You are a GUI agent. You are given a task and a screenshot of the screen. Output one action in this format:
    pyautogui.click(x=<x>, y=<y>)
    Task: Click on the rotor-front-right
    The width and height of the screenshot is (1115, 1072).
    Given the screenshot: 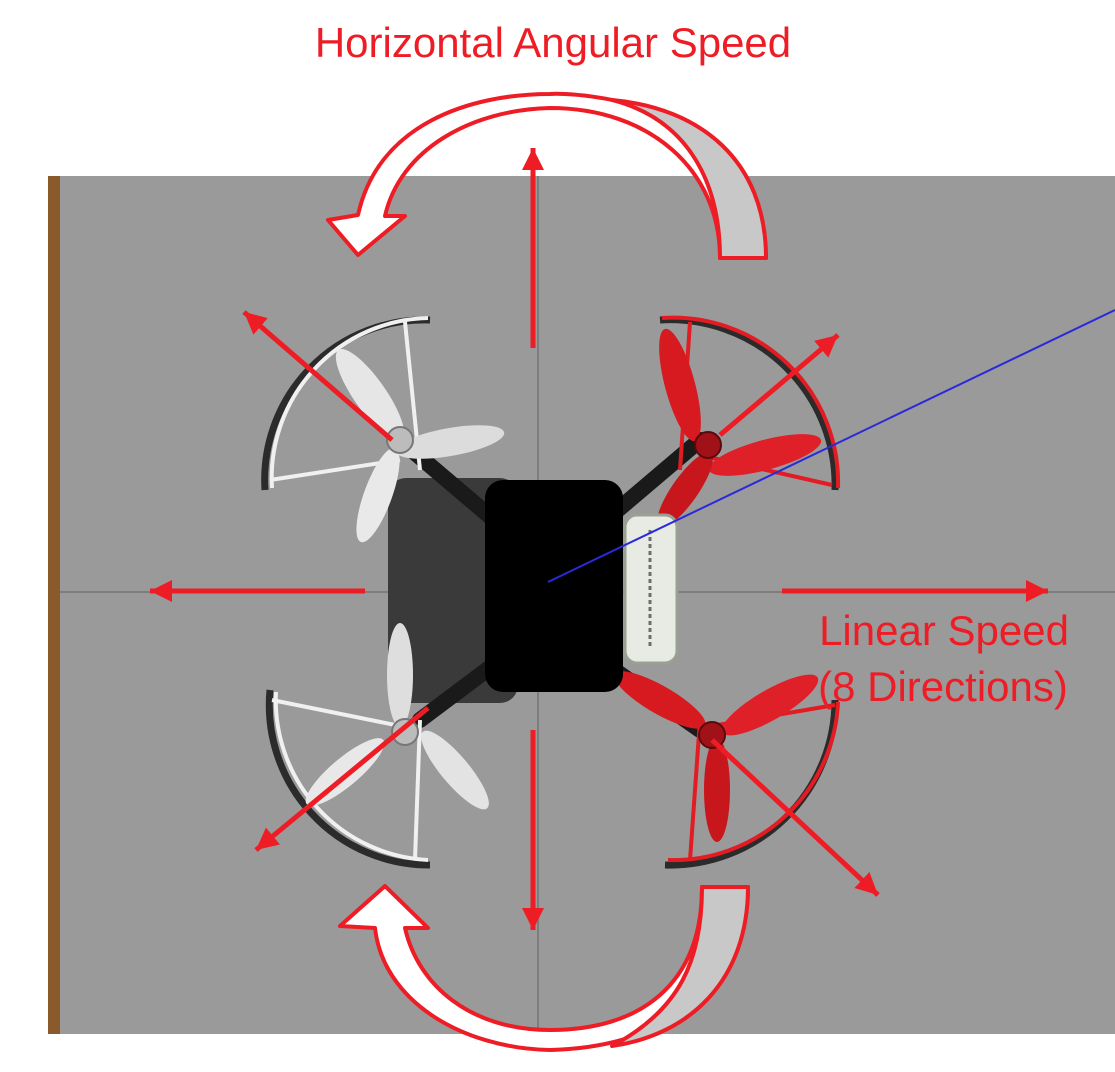 What is the action you would take?
    pyautogui.click(x=749, y=421)
    